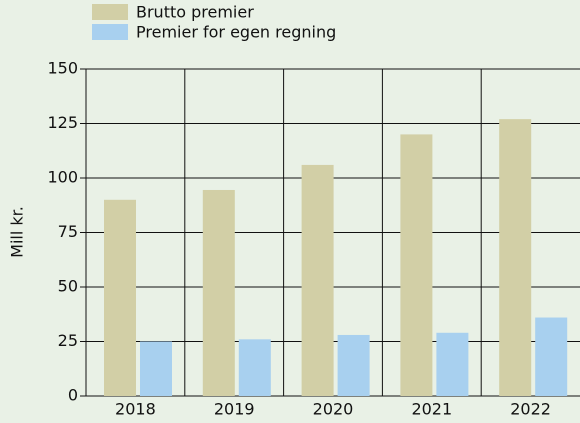  What do you see at coordinates (62, 122) in the screenshot?
I see `y-tick-label: 125` at bounding box center [62, 122].